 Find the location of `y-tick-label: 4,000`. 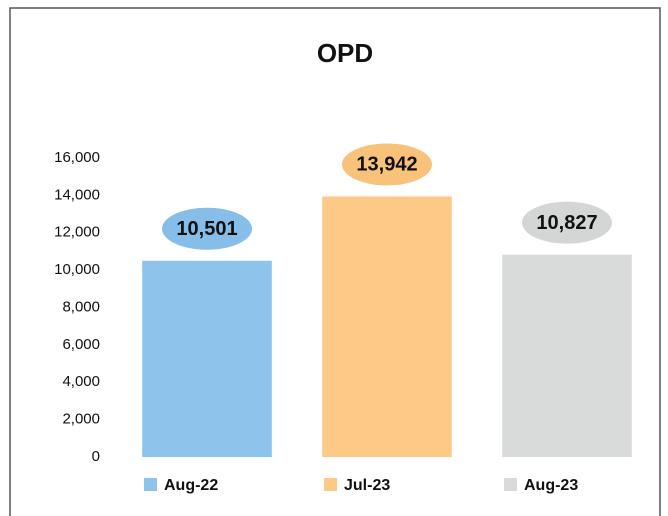

y-tick-label: 4,000 is located at coordinates (81, 381).